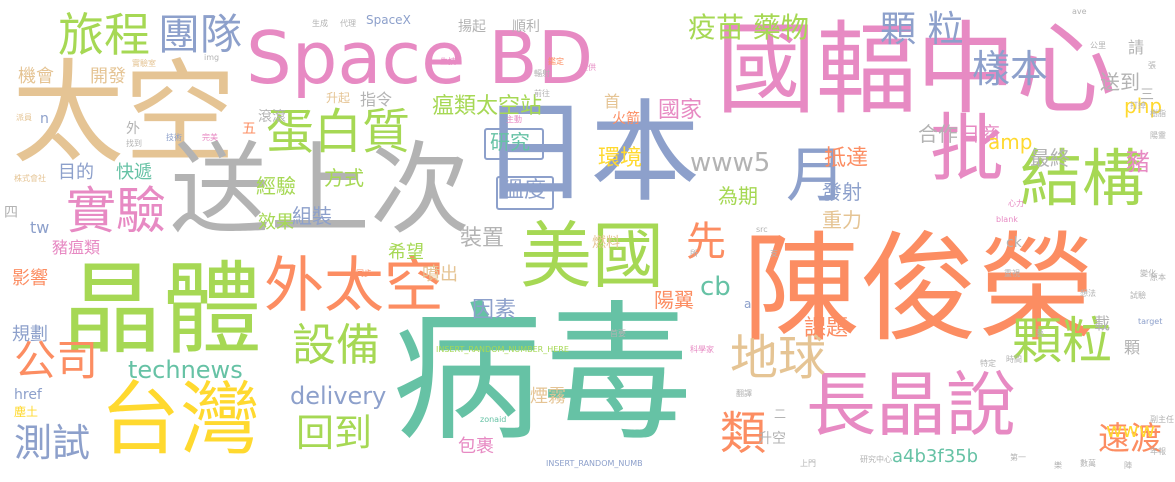 The width and height of the screenshot is (1175, 482). Describe the element at coordinates (30, 279) in the screenshot. I see `word: 影響` at that location.